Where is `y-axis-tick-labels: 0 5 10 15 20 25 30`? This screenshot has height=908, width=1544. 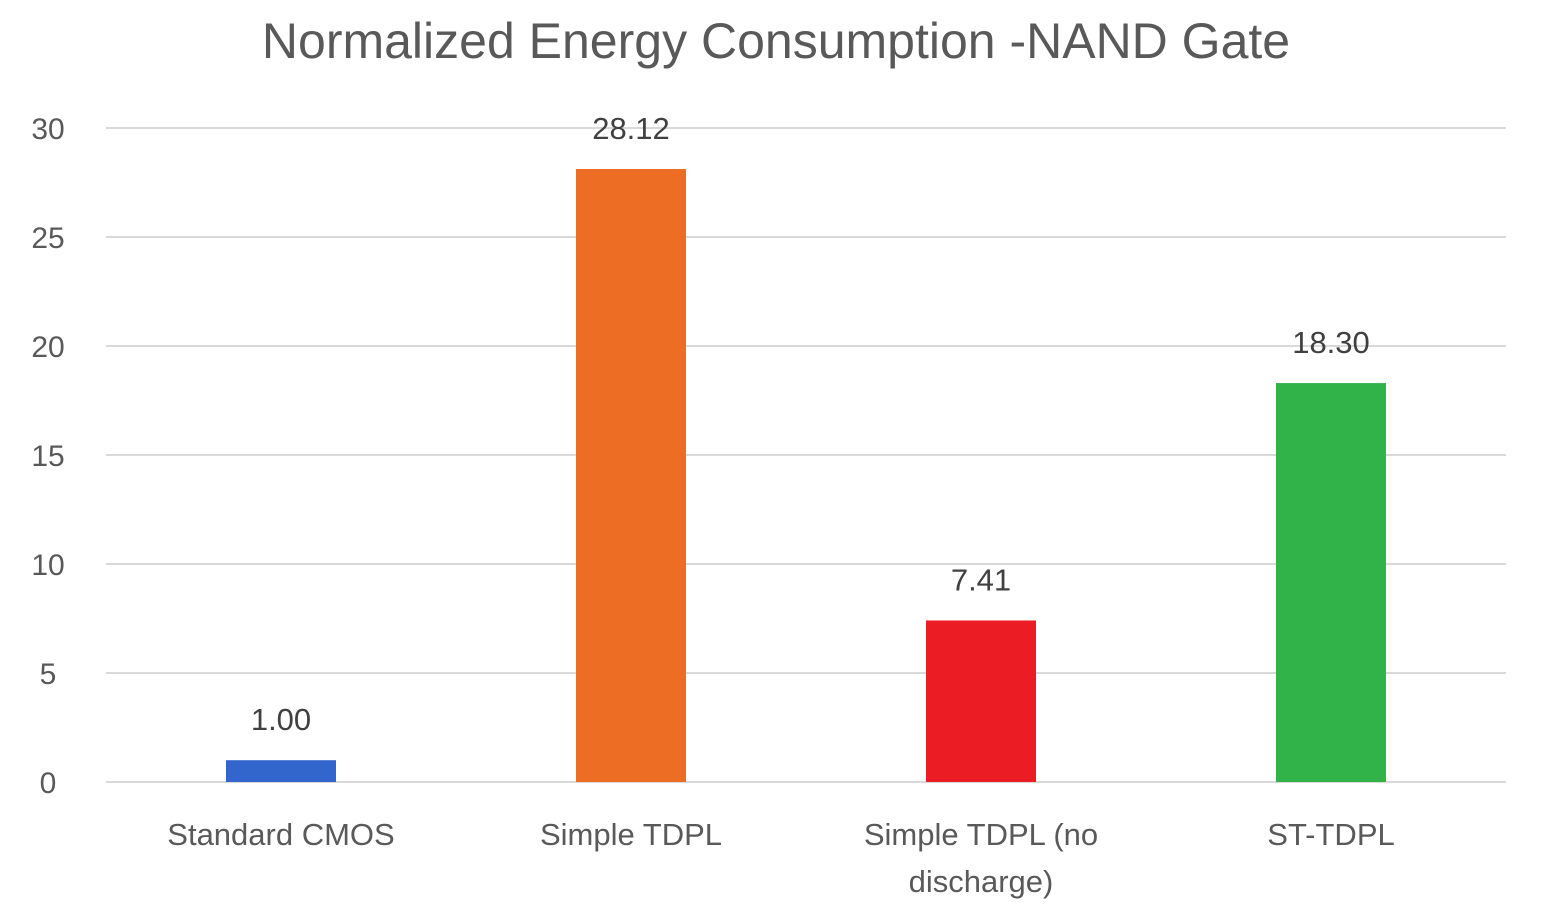 y-axis-tick-labels: 0 5 10 15 20 25 30 is located at coordinates (47, 456).